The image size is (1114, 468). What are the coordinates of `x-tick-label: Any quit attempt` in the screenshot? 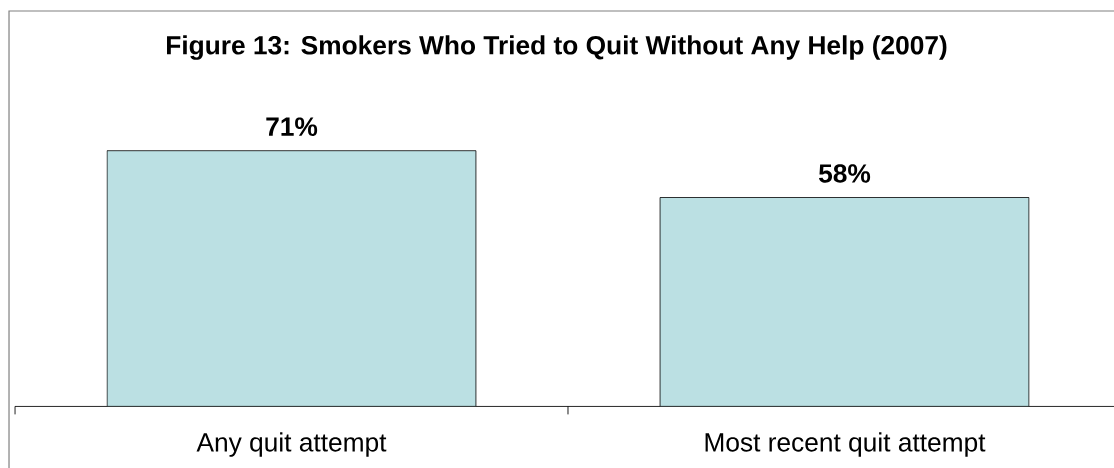 It's located at (291, 444).